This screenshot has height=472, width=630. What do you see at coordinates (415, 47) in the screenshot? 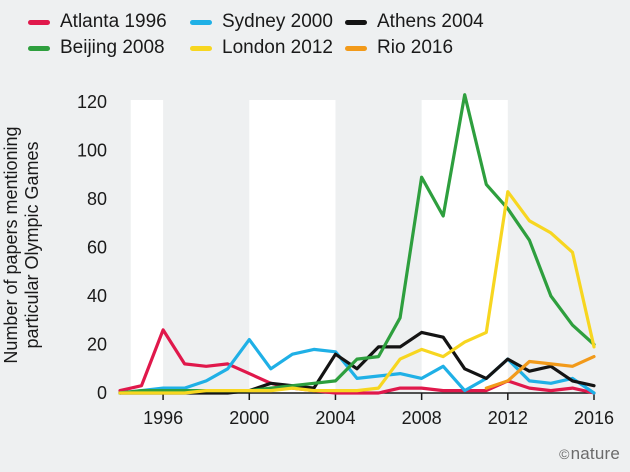
I see `legend-label: Rio 2016` at bounding box center [415, 47].